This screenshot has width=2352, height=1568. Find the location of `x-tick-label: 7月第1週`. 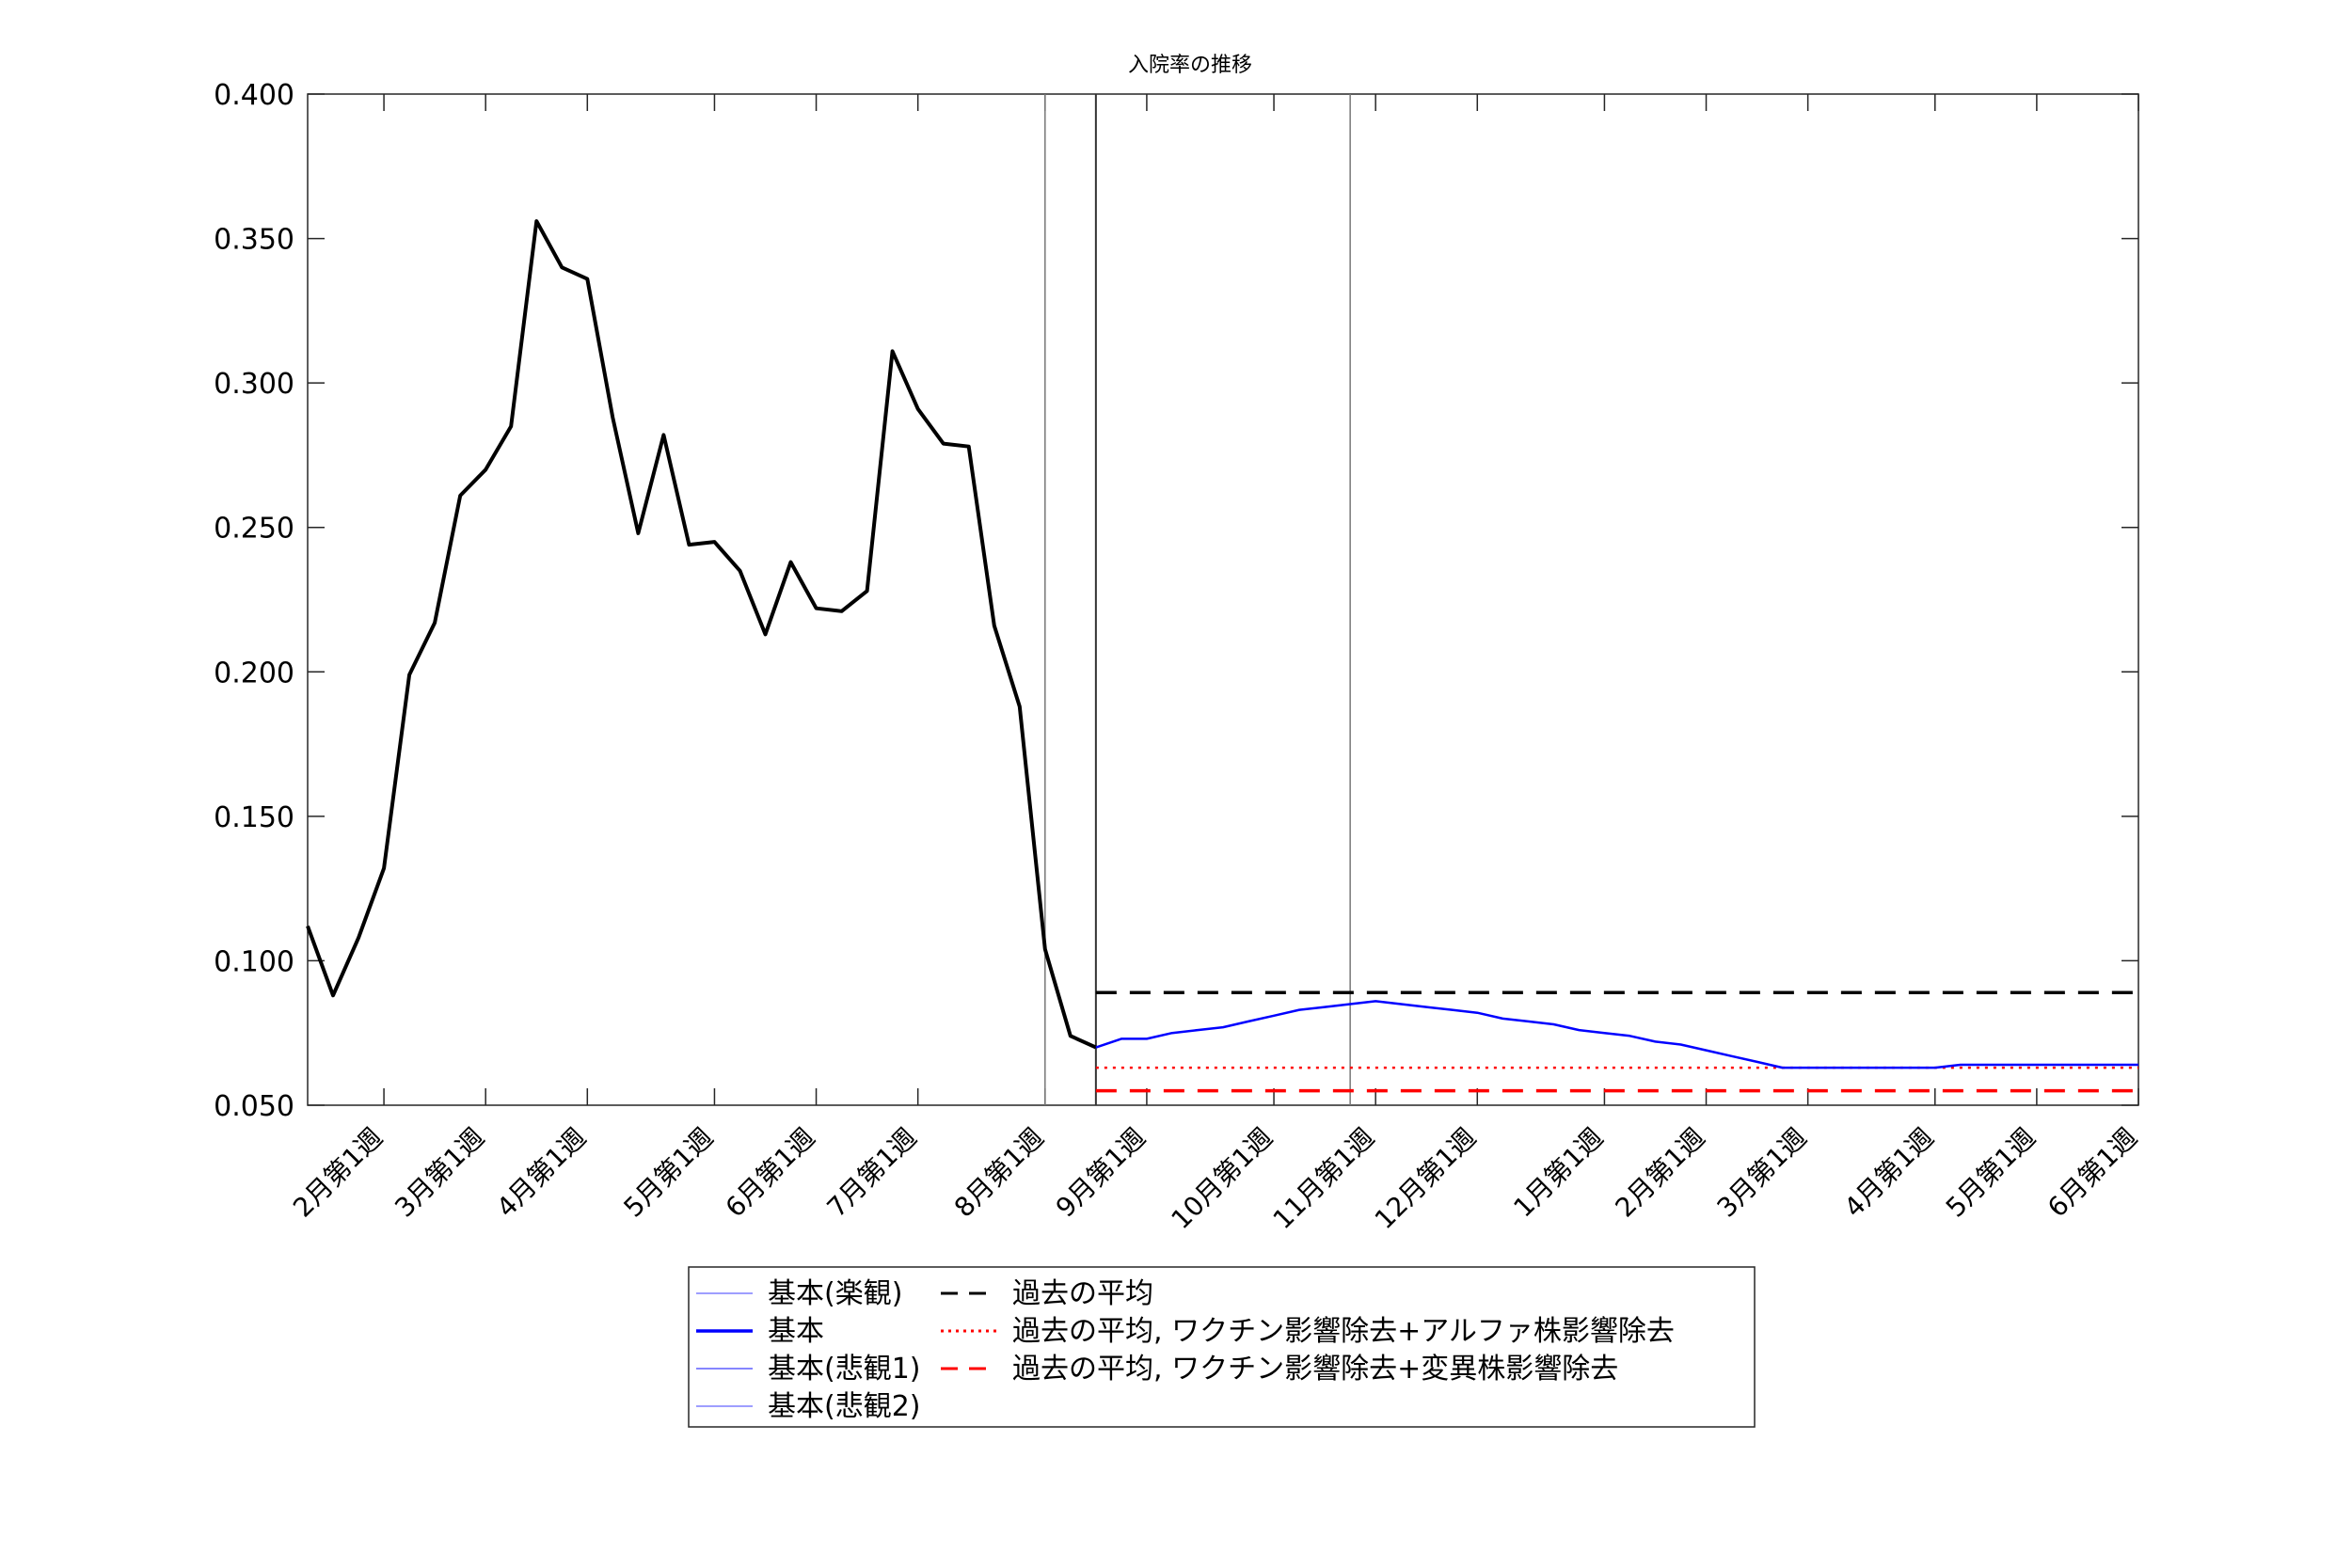

x-tick-label: 7月第1週 is located at coordinates (872, 1173).